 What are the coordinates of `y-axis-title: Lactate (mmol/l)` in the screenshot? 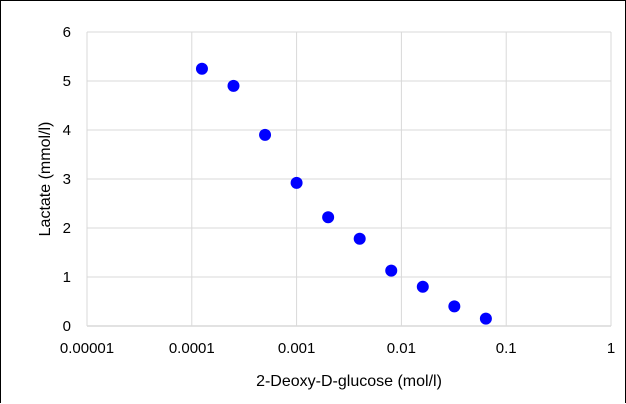 It's located at (45, 179).